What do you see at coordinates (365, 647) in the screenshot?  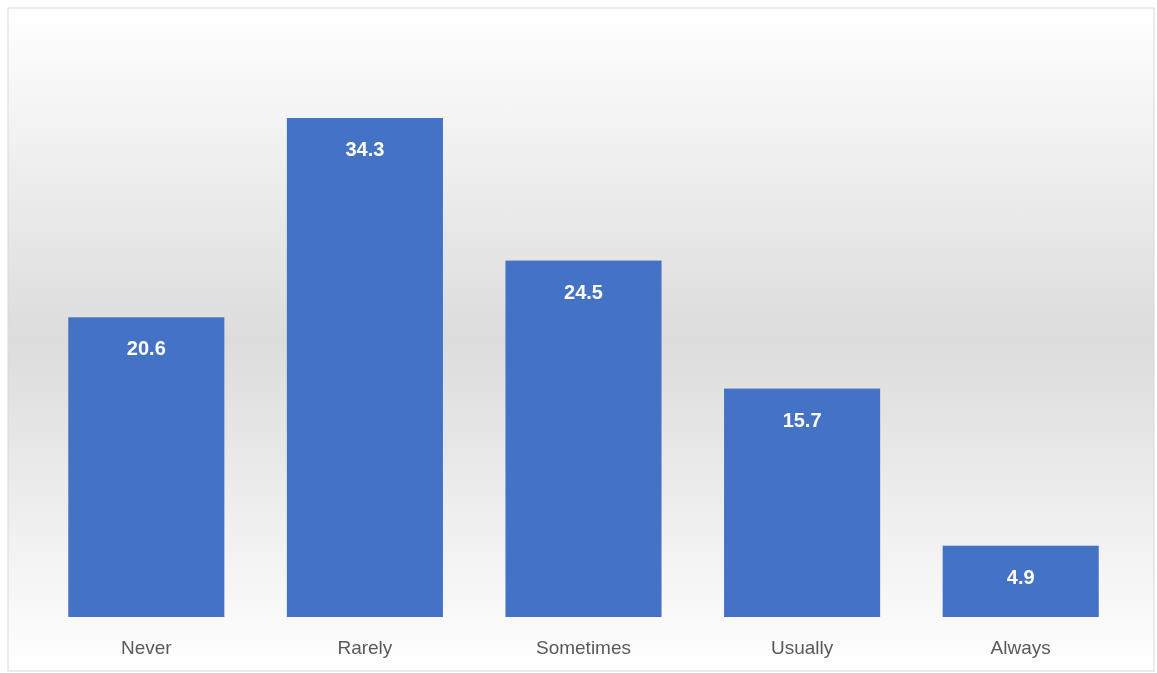 I see `x-tick-label: Rarely` at bounding box center [365, 647].